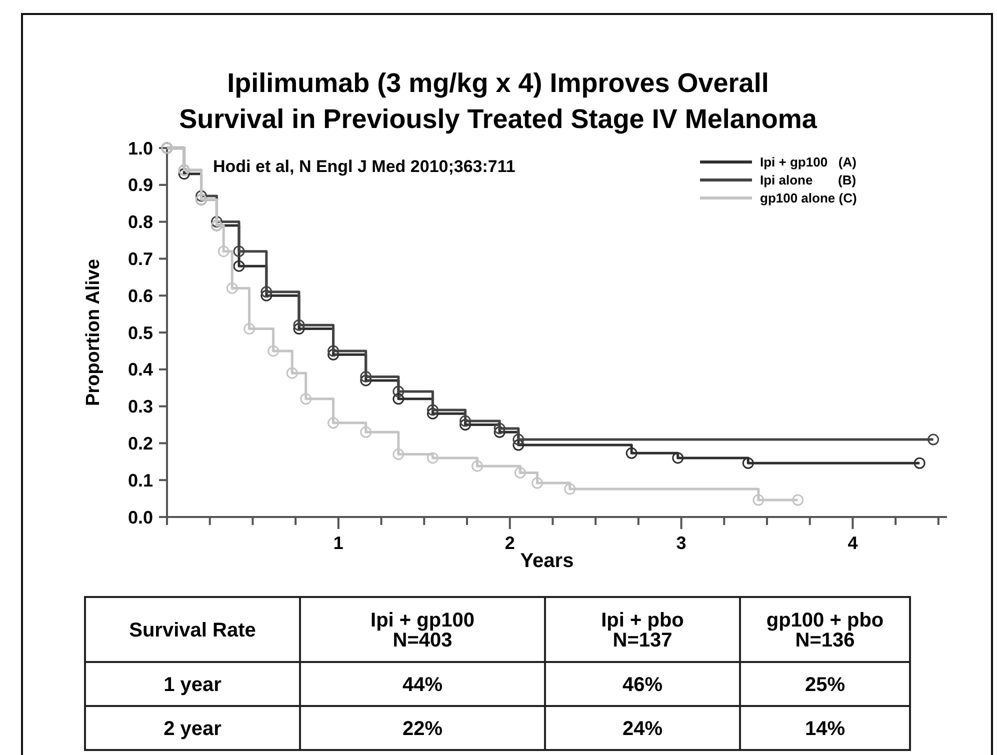  Describe the element at coordinates (140, 148) in the screenshot. I see `y-tick-label: 1.0` at that location.